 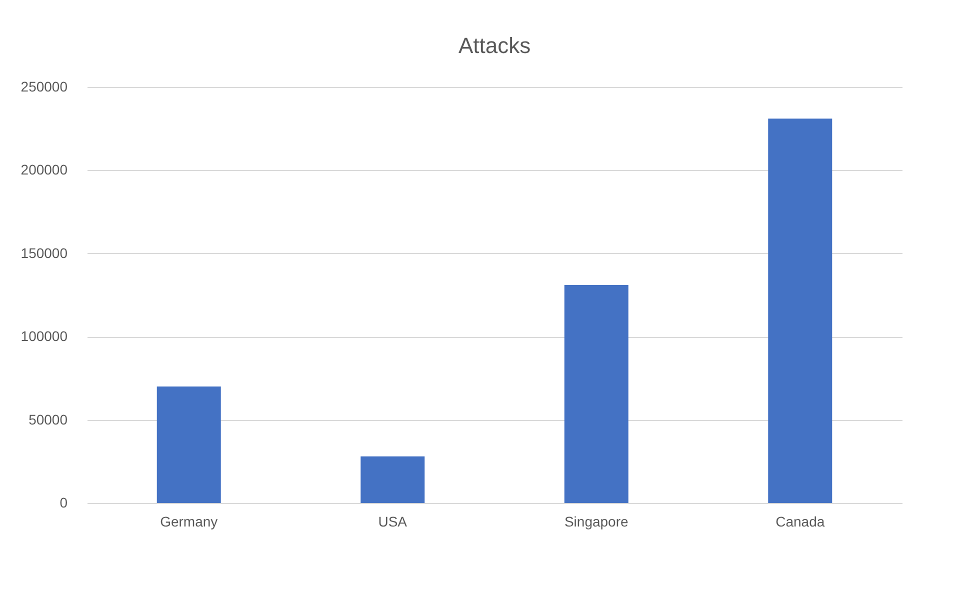 I want to click on y-tick-label: 100000, so click(x=44, y=336).